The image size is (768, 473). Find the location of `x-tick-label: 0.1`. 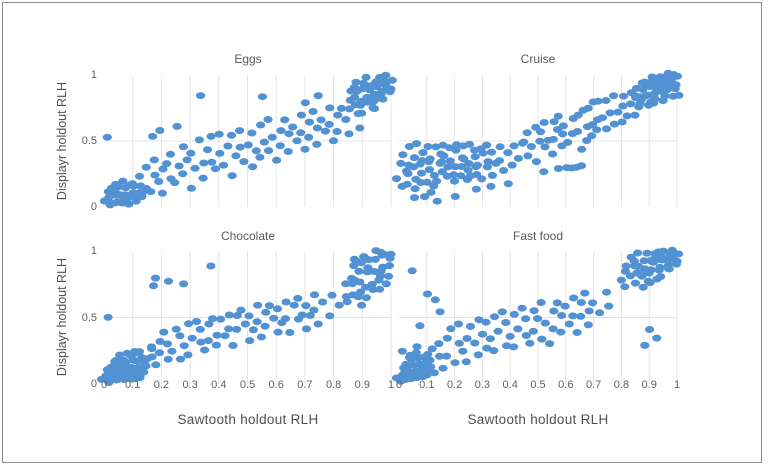

x-tick-label: 0.1 is located at coordinates (133, 385).